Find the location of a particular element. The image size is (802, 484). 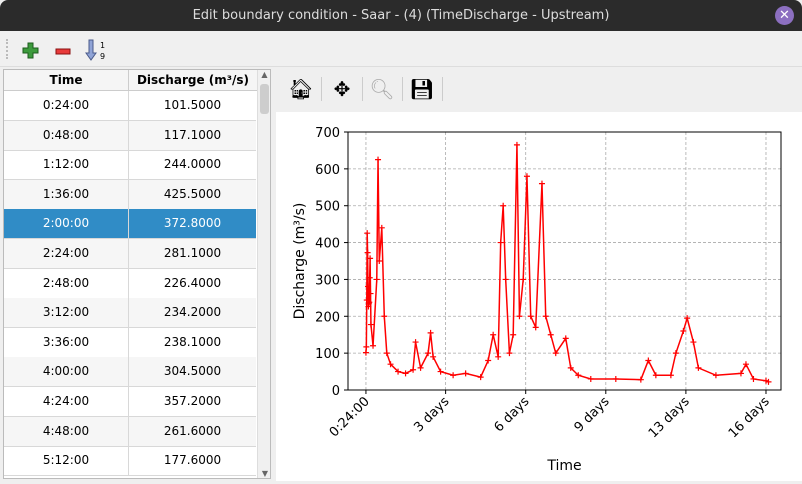

magnifier-icon: 🔍︎ is located at coordinates (382, 89).